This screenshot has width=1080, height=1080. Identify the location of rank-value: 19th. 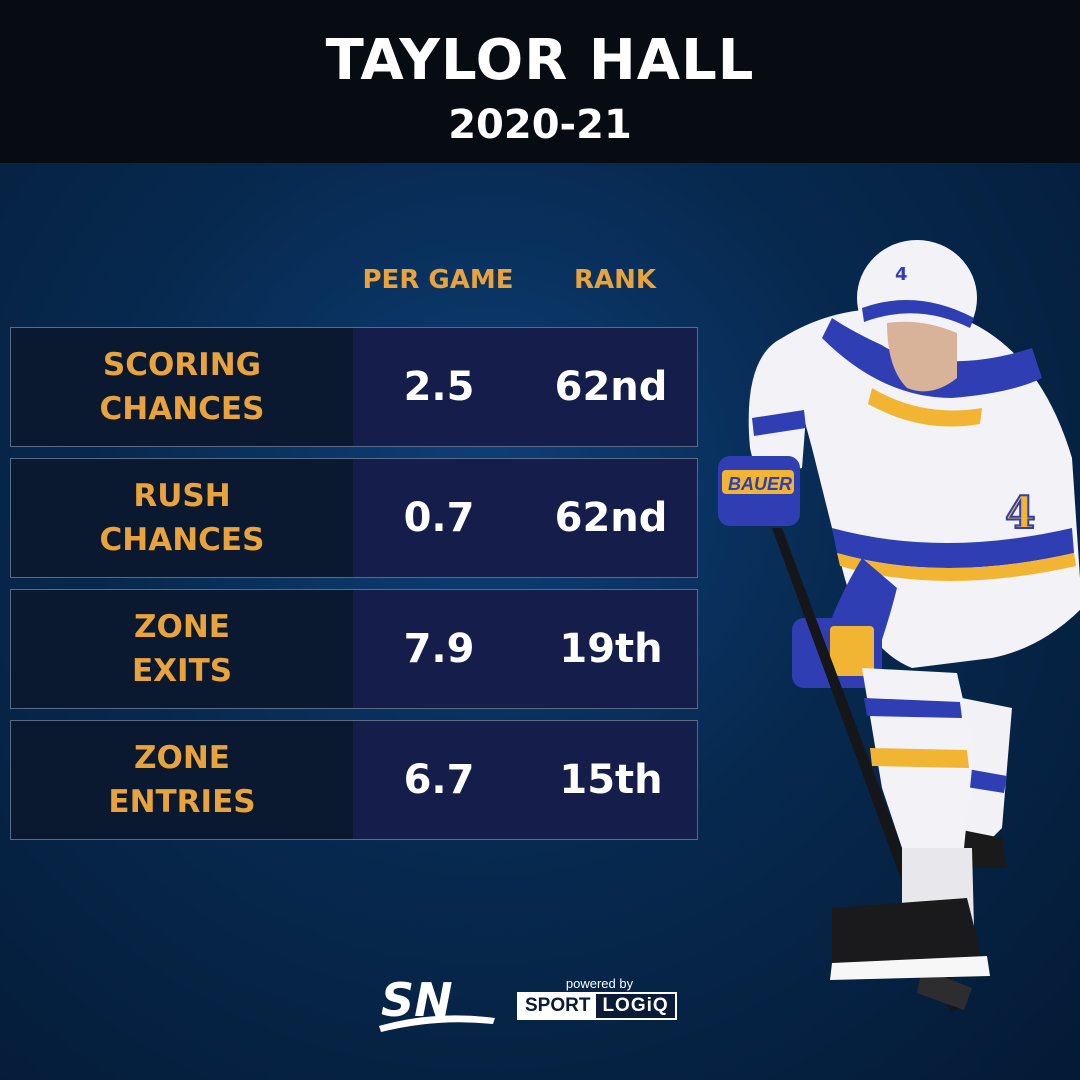
(611, 649).